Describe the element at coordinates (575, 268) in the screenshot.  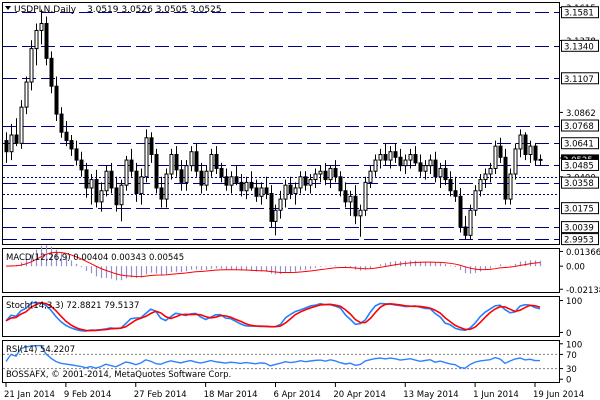
I see `macd-axis-tick-label: 0.00` at that location.